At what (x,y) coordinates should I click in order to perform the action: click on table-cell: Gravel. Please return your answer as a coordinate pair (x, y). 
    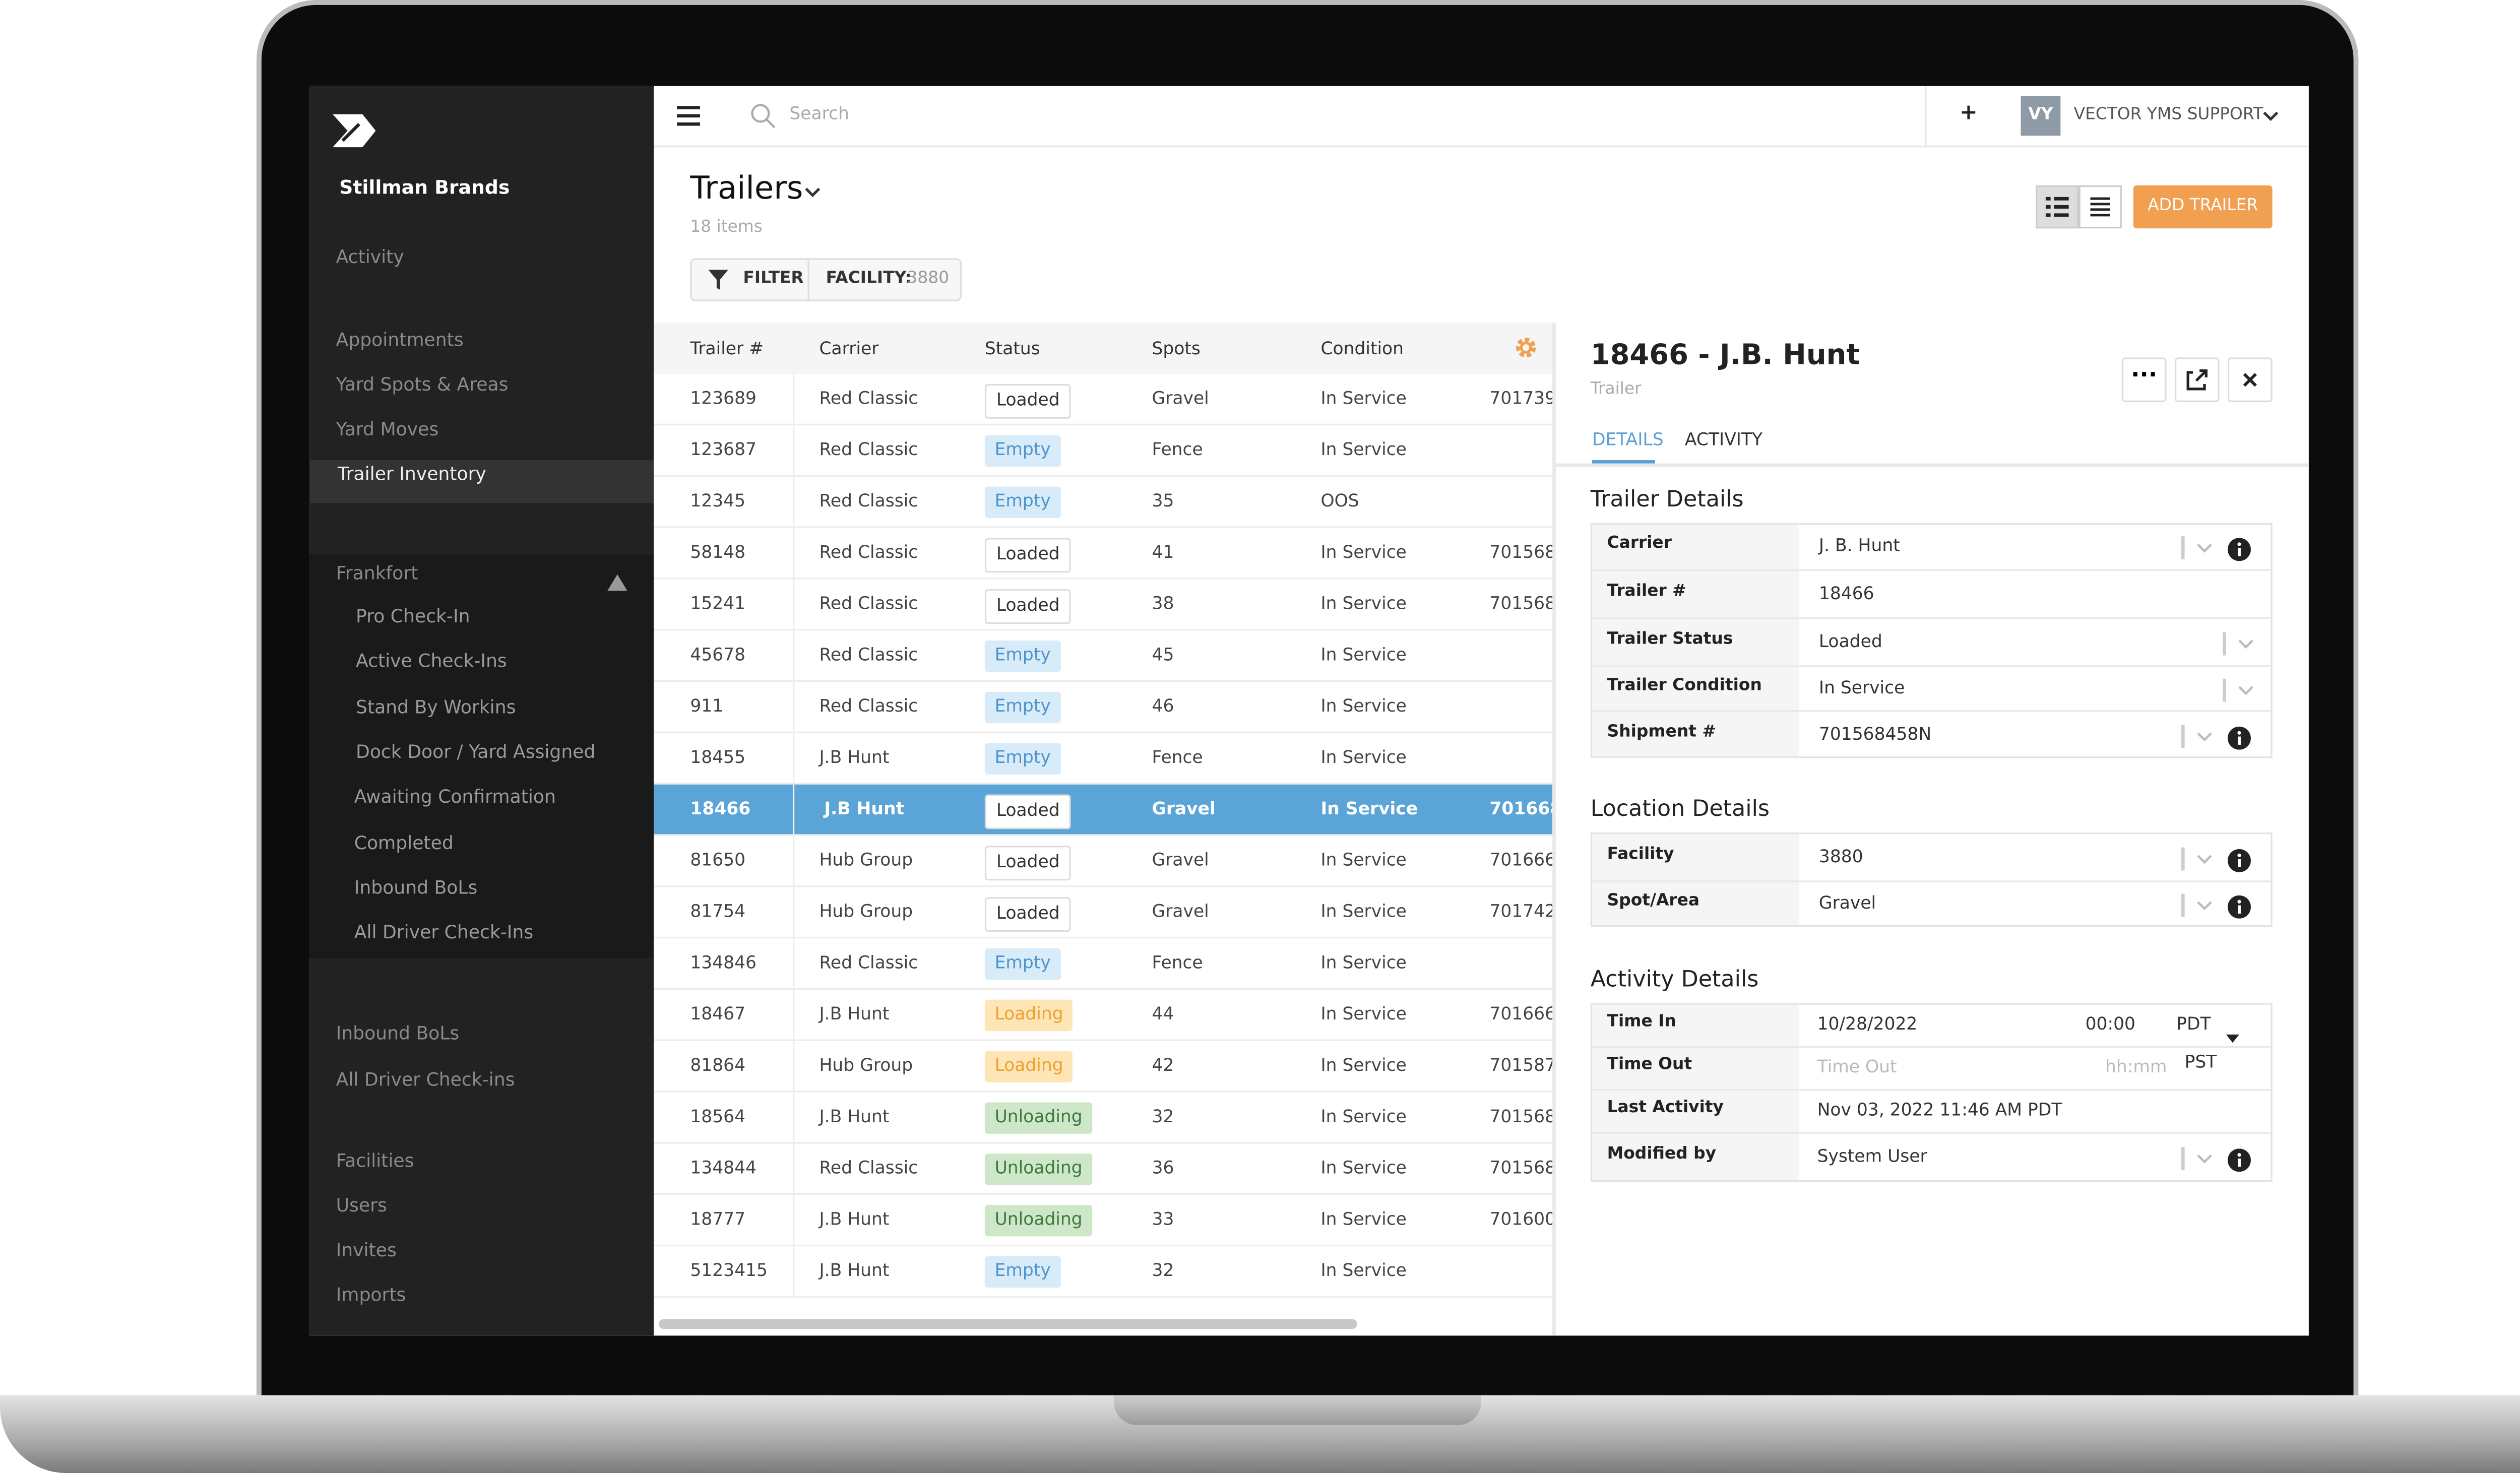
    Looking at the image, I should click on (1181, 912).